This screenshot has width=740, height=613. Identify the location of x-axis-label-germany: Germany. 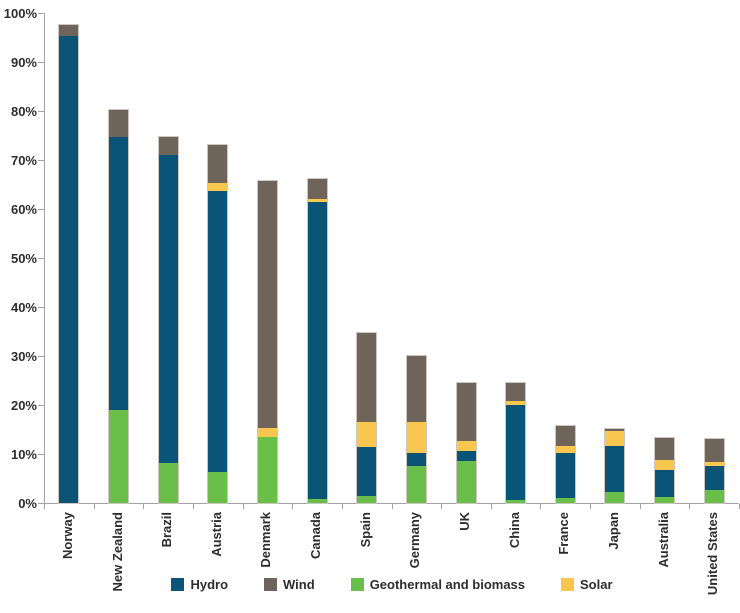
(415, 540).